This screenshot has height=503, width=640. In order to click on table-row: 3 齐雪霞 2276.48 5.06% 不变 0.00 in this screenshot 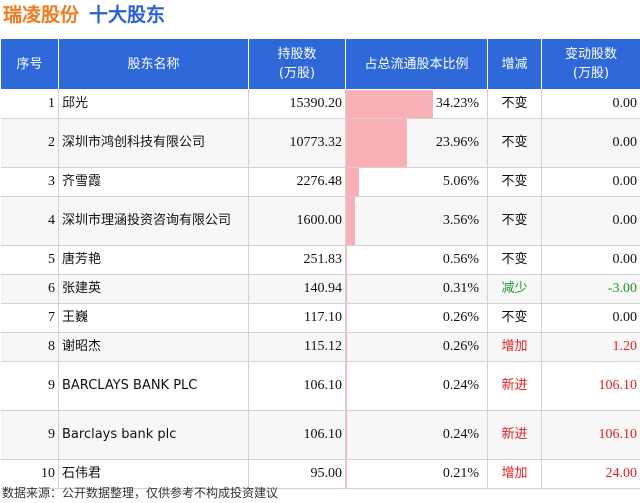, I will do `click(320, 182)`.